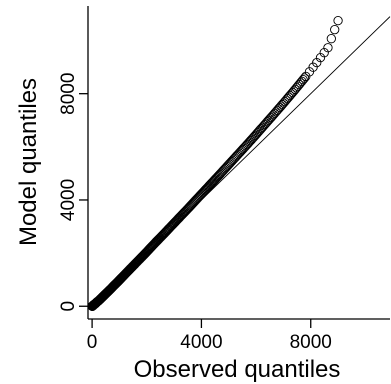 The width and height of the screenshot is (391, 384). Describe the element at coordinates (237, 369) in the screenshot. I see `x-axis-title: Observed quantiles` at that location.